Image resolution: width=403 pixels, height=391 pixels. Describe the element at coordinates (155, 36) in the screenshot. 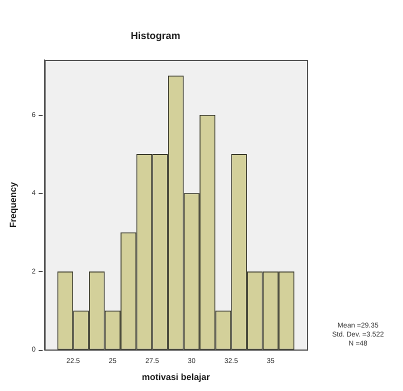

I see `chart-title: Histogram` at that location.